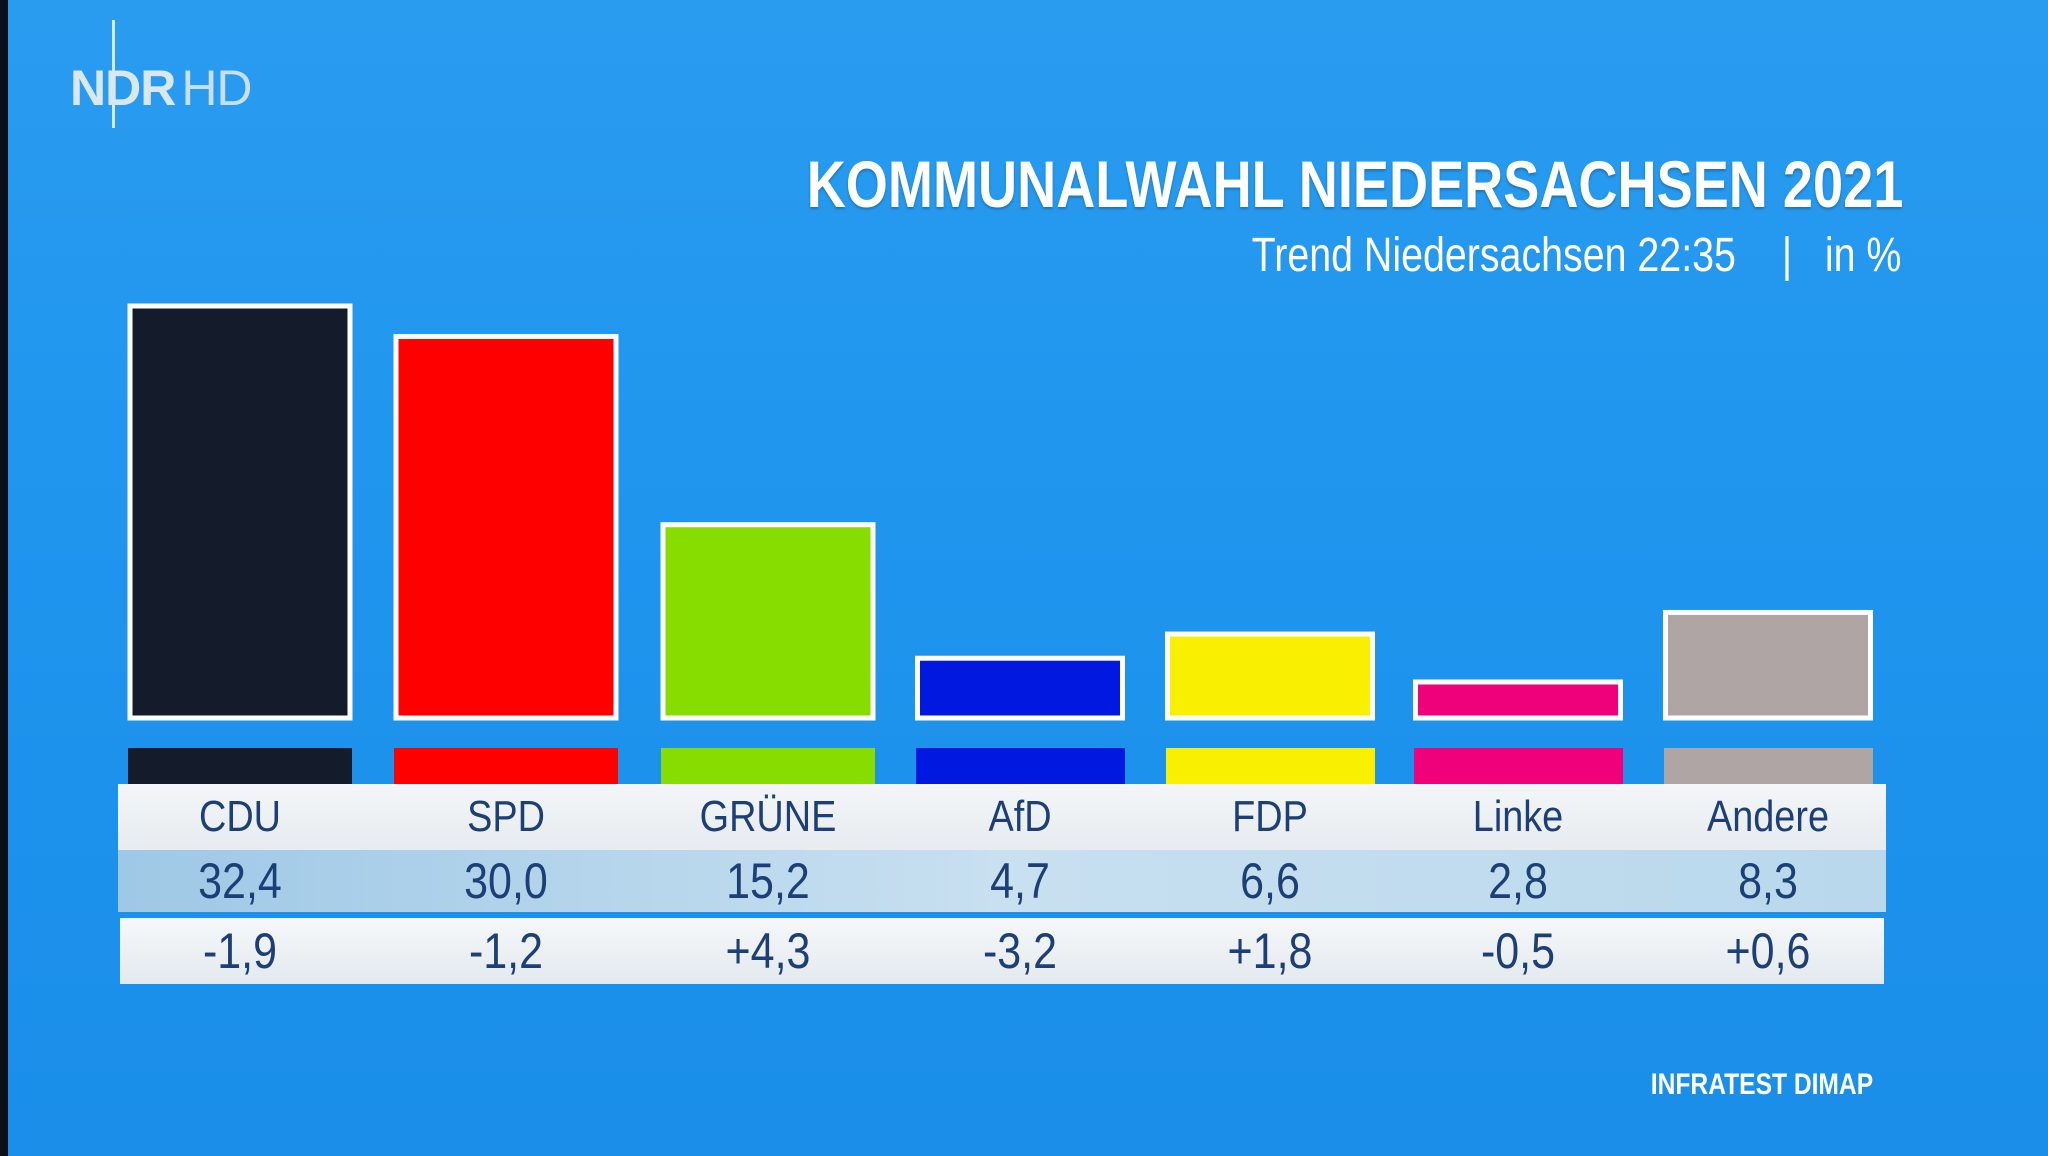  I want to click on legend-swatch-afd, so click(1020, 766).